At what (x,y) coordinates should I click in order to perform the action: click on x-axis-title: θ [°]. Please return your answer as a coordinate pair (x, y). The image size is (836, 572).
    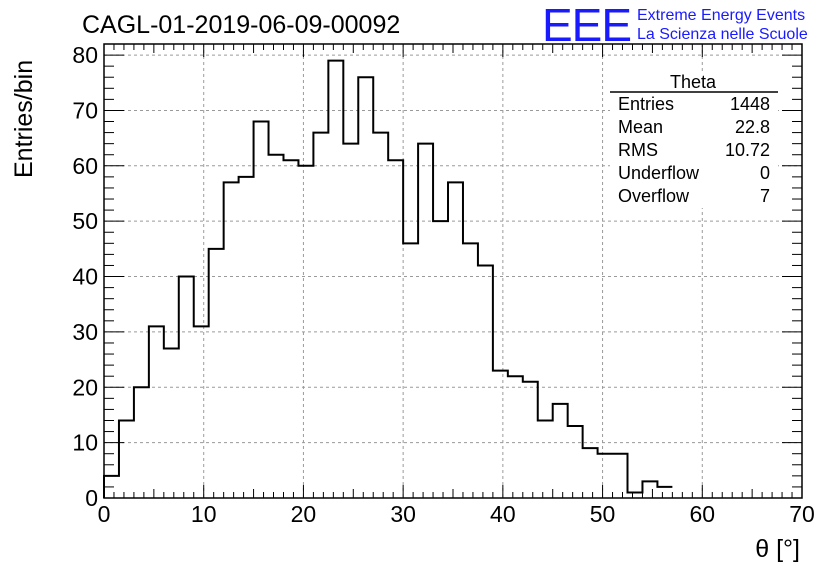
    Looking at the image, I should click on (777, 549).